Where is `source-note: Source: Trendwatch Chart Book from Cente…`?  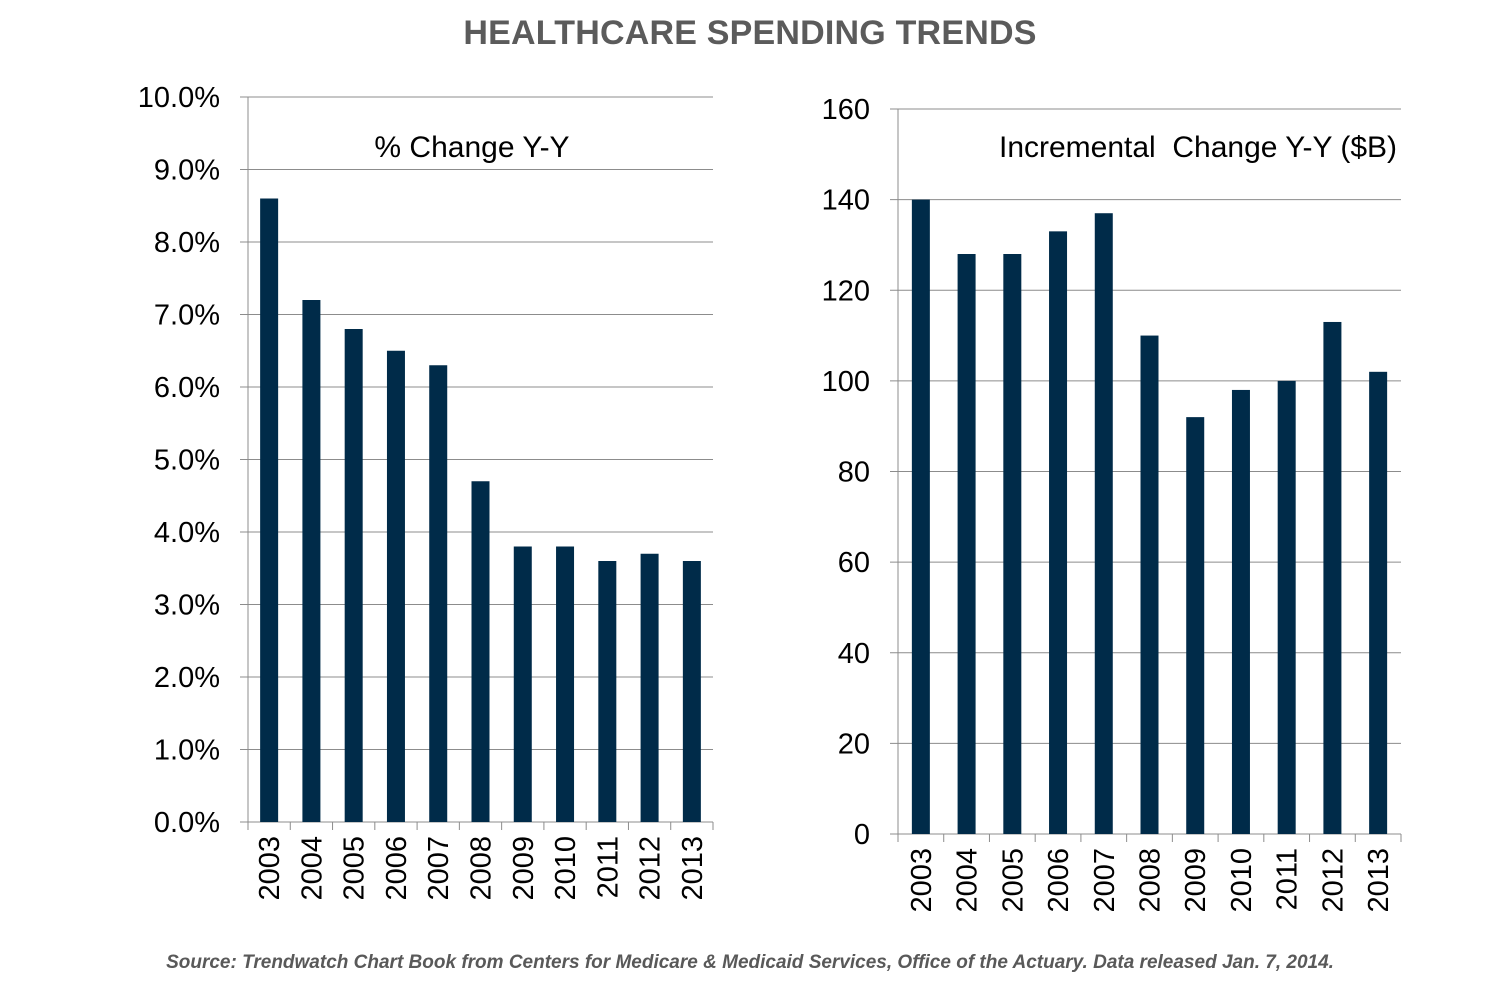 source-note: Source: Trendwatch Chart Book from Cente… is located at coordinates (750, 962).